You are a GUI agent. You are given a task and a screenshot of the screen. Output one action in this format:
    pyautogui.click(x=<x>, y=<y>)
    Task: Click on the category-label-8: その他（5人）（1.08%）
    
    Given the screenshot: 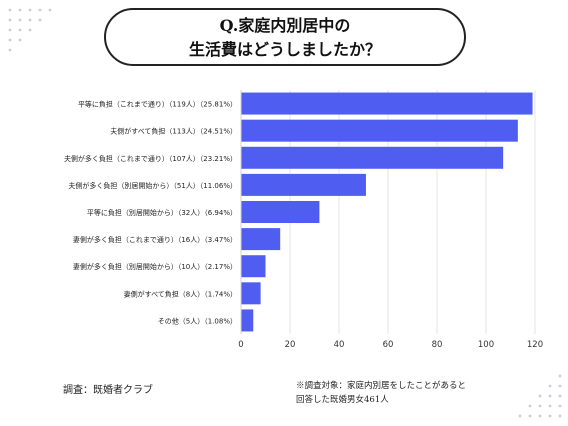 What is the action you would take?
    pyautogui.click(x=197, y=320)
    